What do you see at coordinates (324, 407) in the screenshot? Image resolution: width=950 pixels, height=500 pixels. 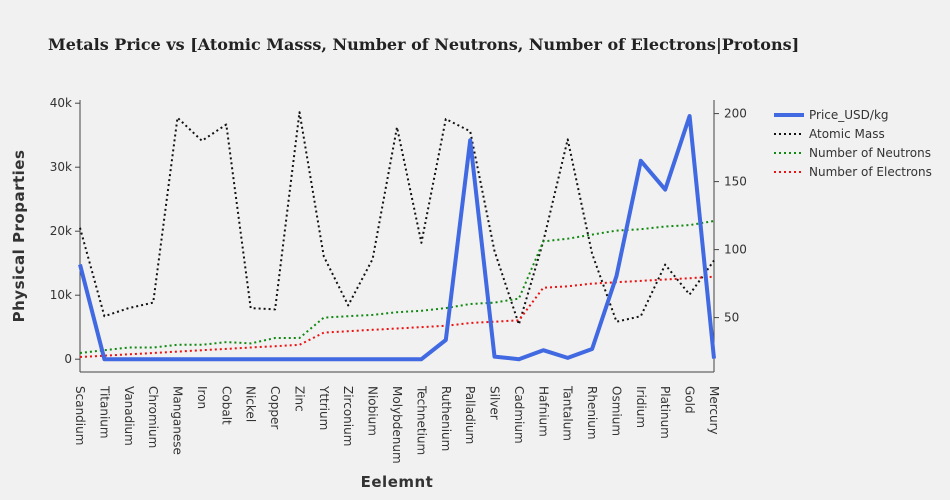 I see `x-tick-label: Yttrium` at bounding box center [324, 407].